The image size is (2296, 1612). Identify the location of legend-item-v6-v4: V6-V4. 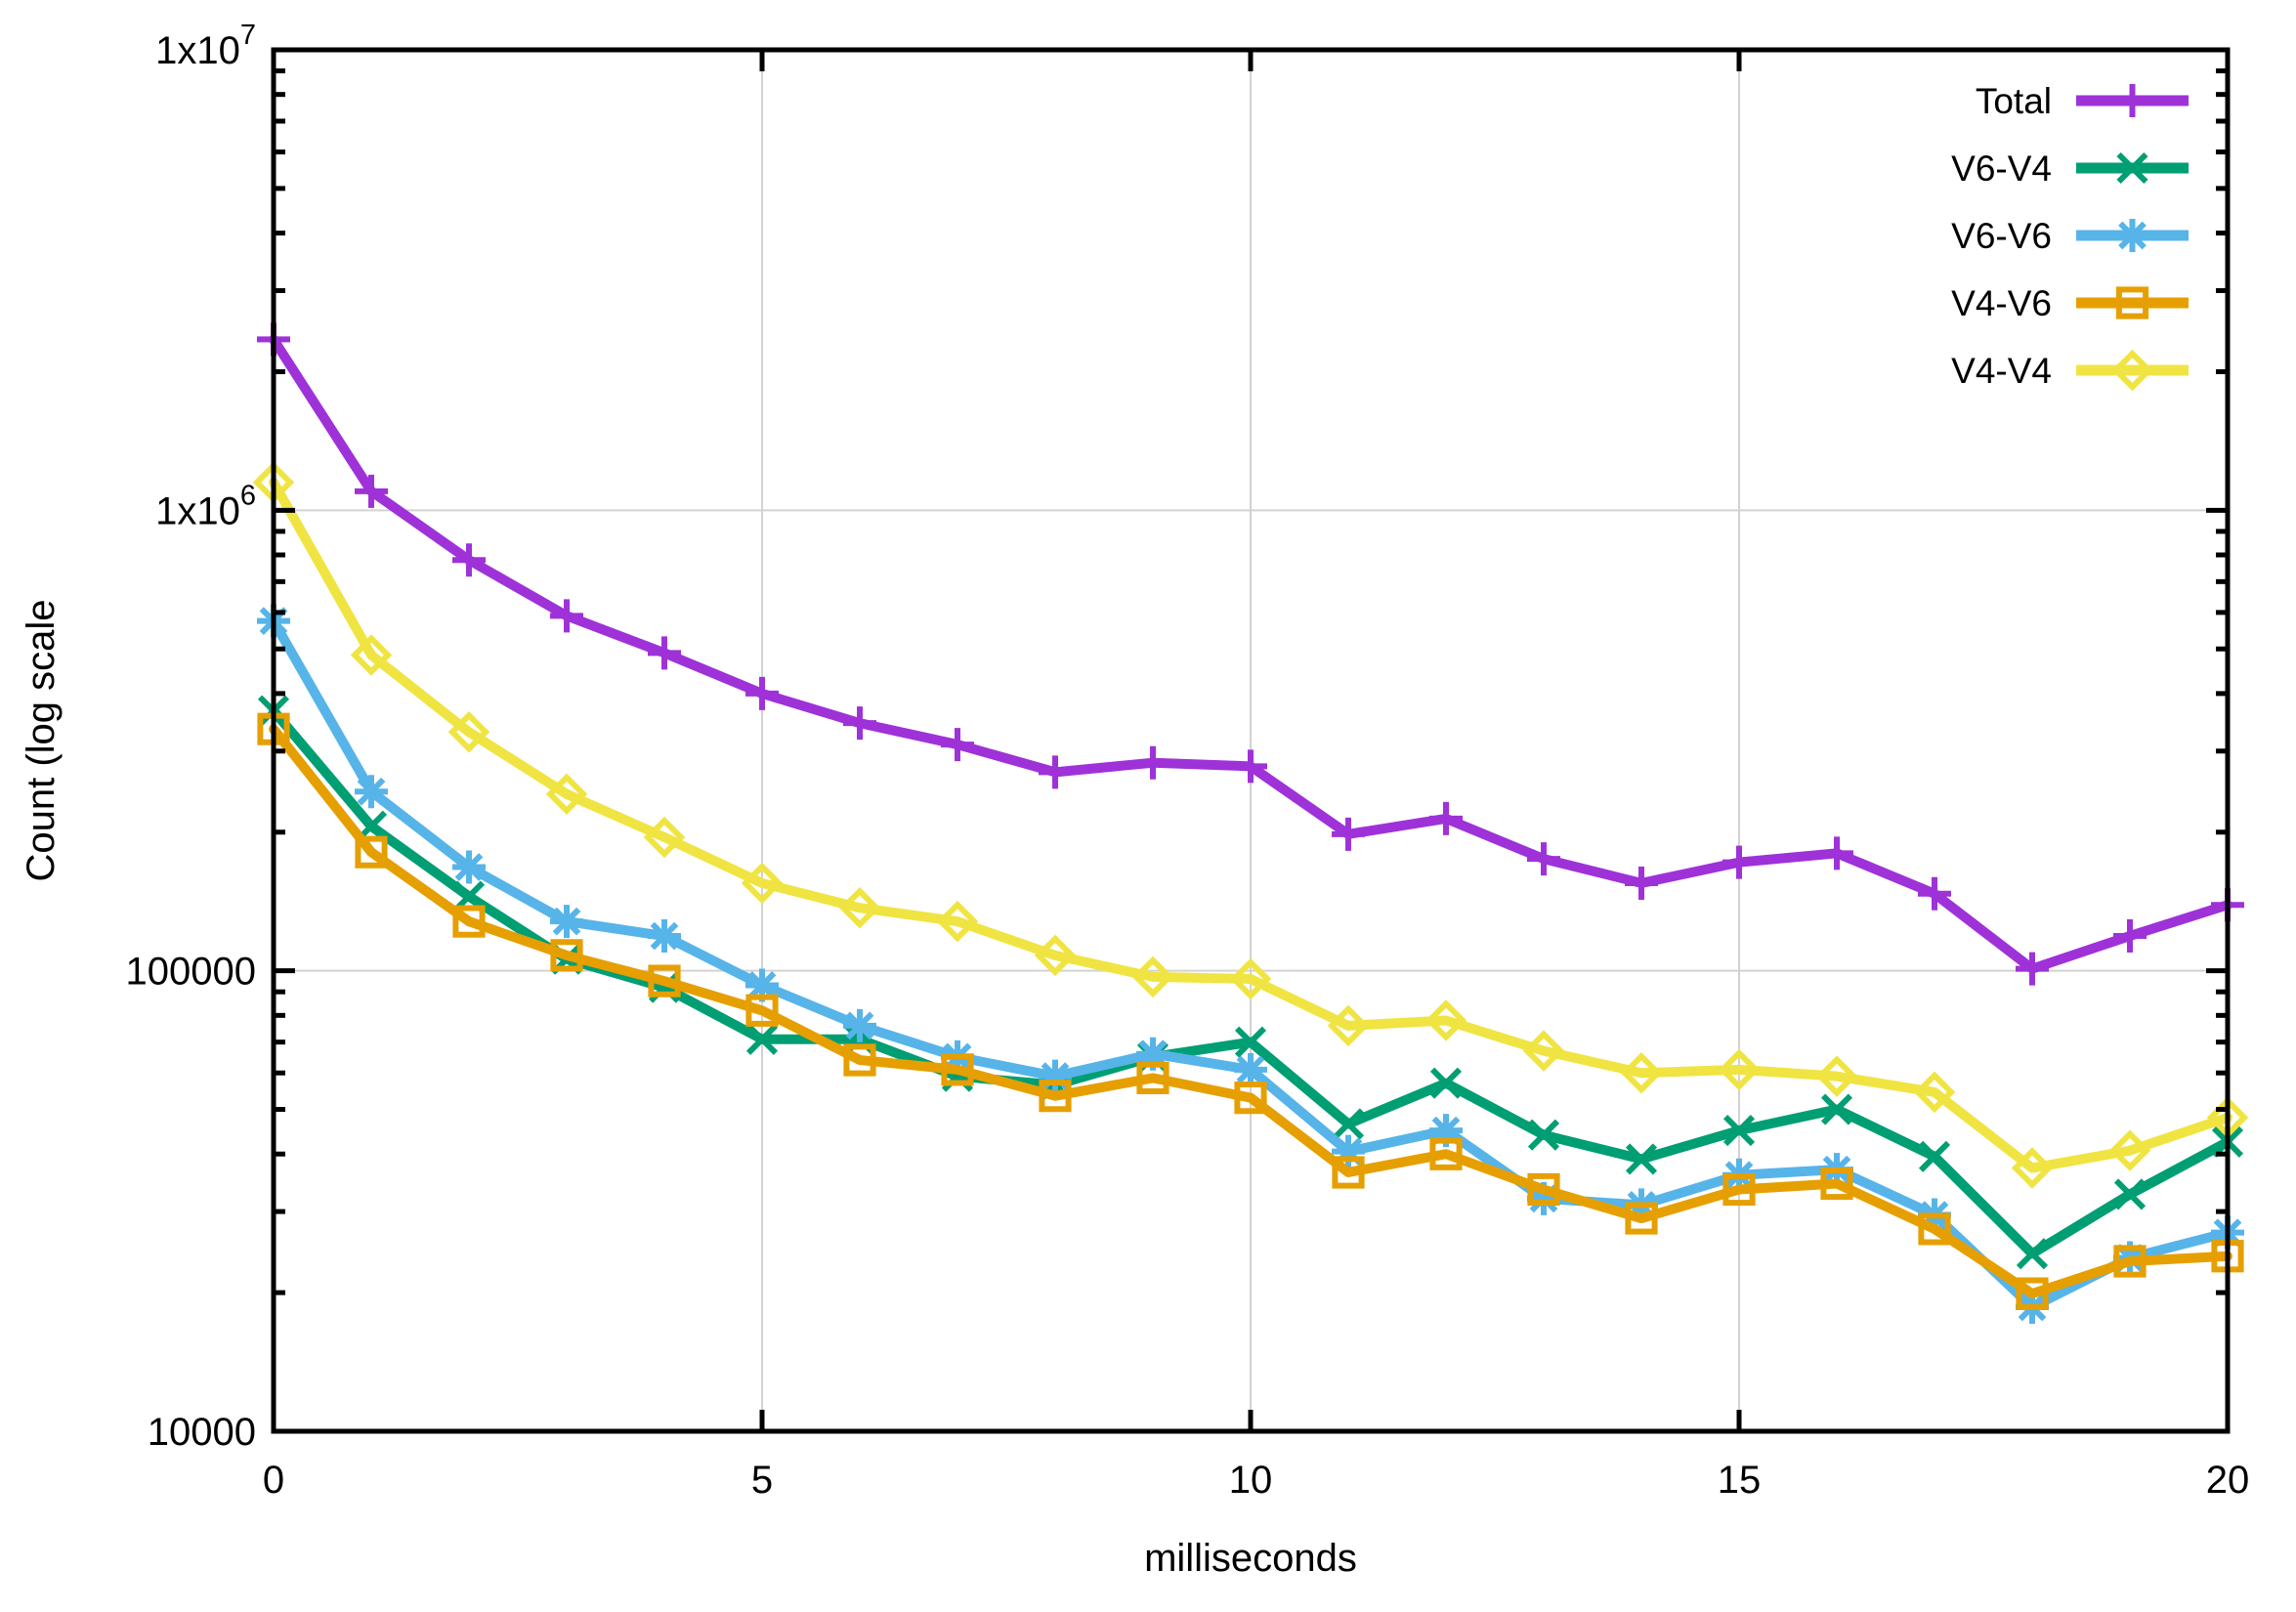
(2070, 168).